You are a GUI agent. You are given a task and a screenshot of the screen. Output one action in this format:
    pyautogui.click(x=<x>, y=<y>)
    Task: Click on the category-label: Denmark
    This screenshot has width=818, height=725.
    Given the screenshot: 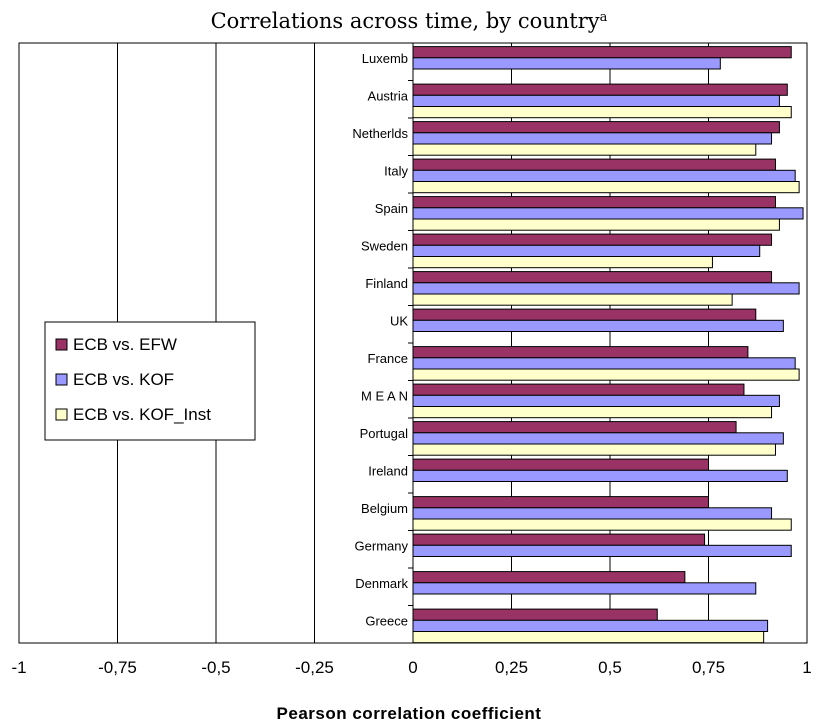 What is the action you would take?
    pyautogui.click(x=381, y=583)
    